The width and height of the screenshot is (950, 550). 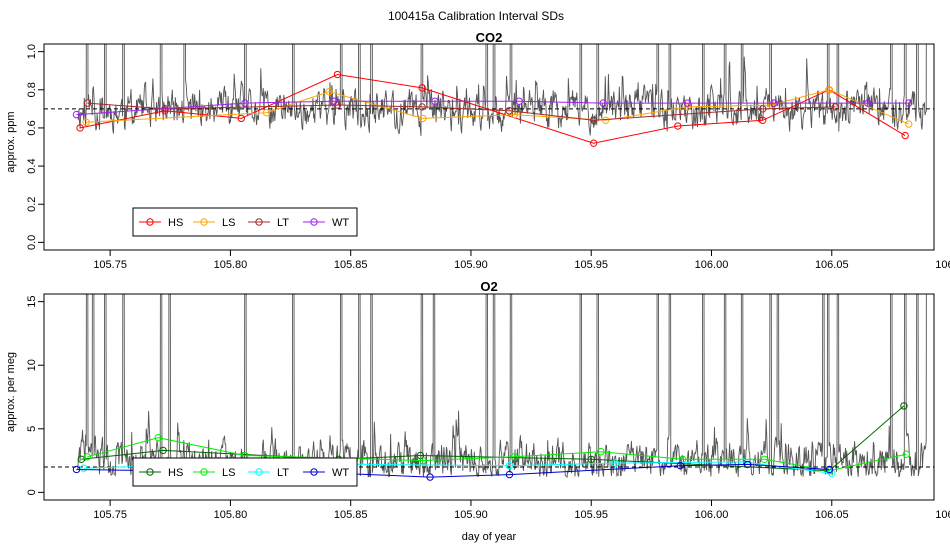 I want to click on o2-legend: HS LS LT WT, so click(x=245, y=472).